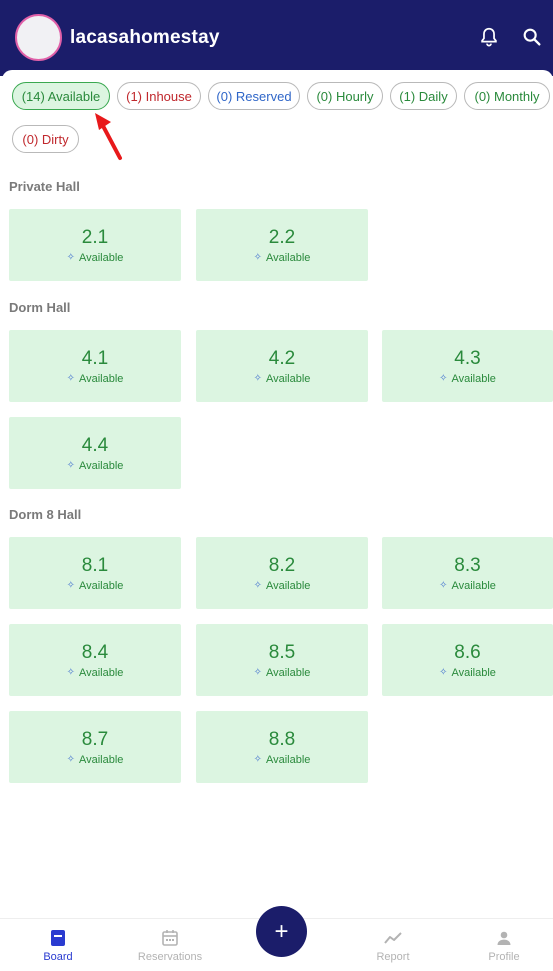  I want to click on filter-chip-daily: (1) Daily, so click(423, 96).